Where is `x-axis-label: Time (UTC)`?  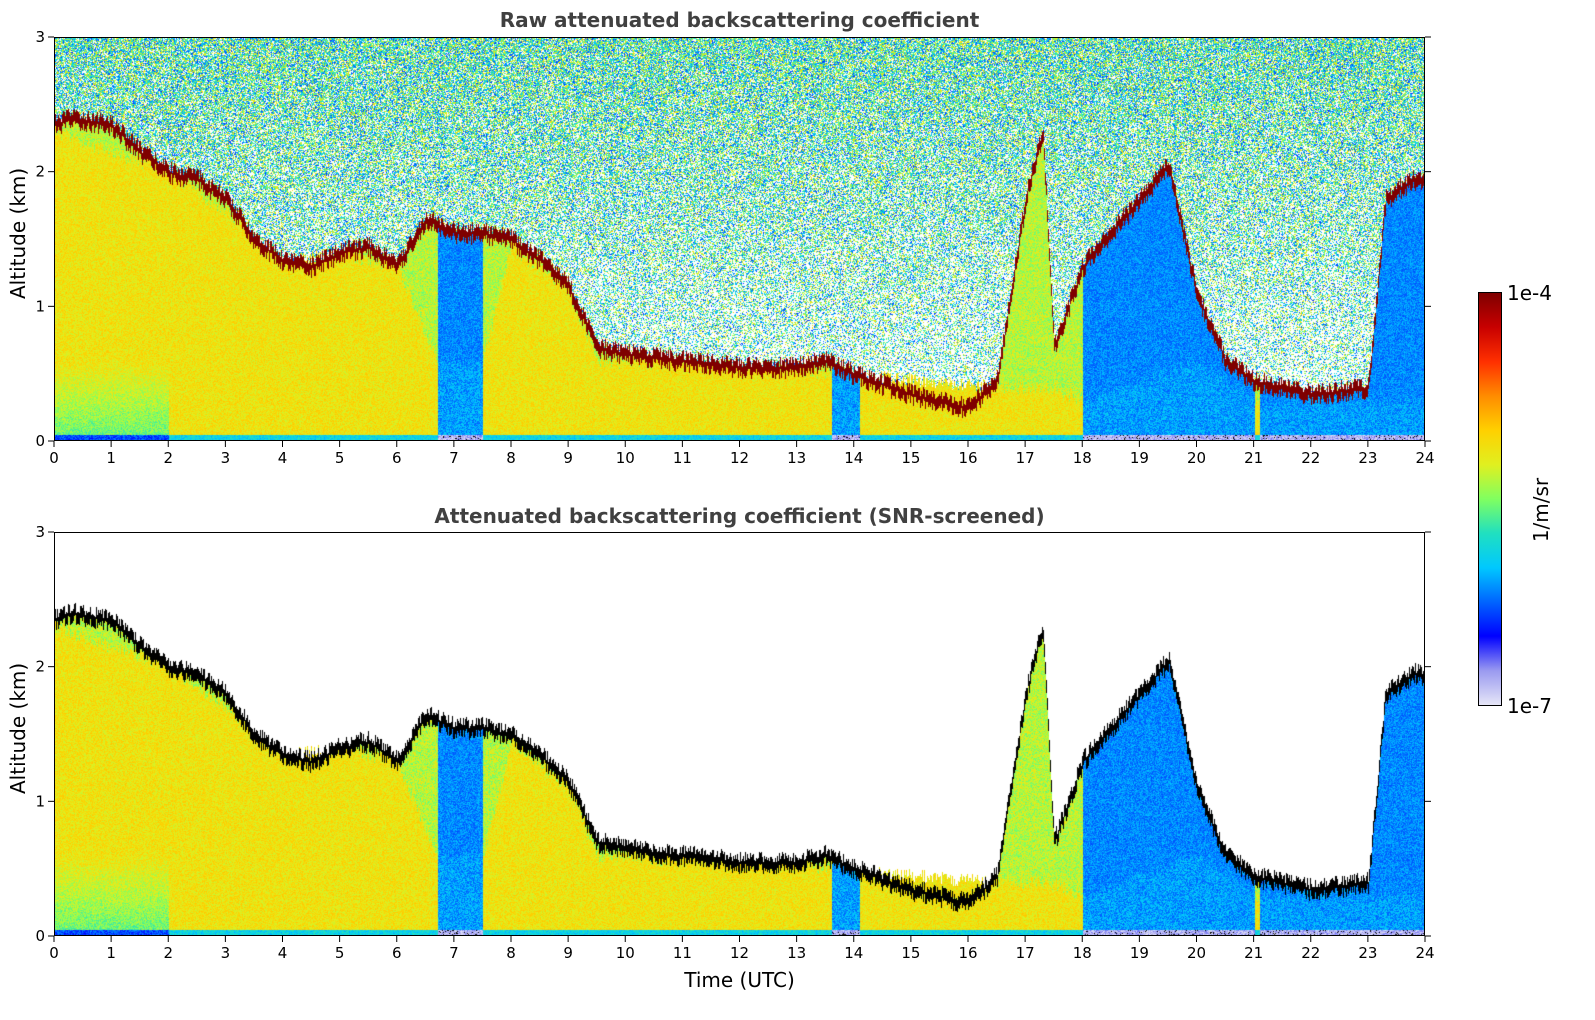
x-axis-label: Time (UTC) is located at coordinates (739, 980).